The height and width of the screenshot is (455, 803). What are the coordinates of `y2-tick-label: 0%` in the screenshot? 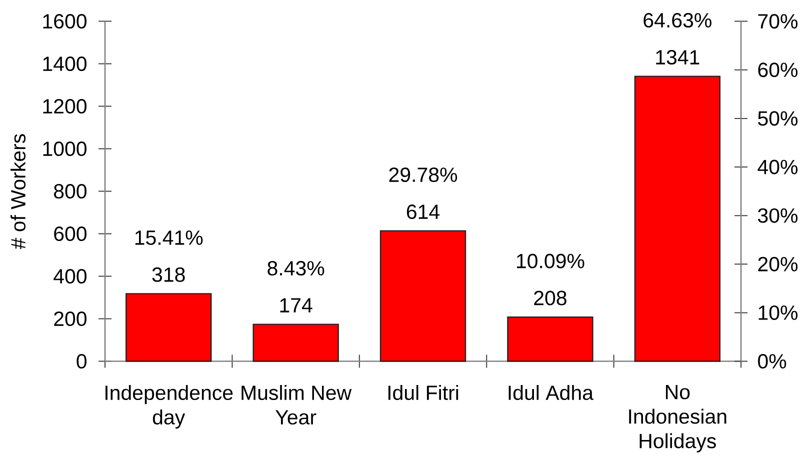 It's located at (772, 361).